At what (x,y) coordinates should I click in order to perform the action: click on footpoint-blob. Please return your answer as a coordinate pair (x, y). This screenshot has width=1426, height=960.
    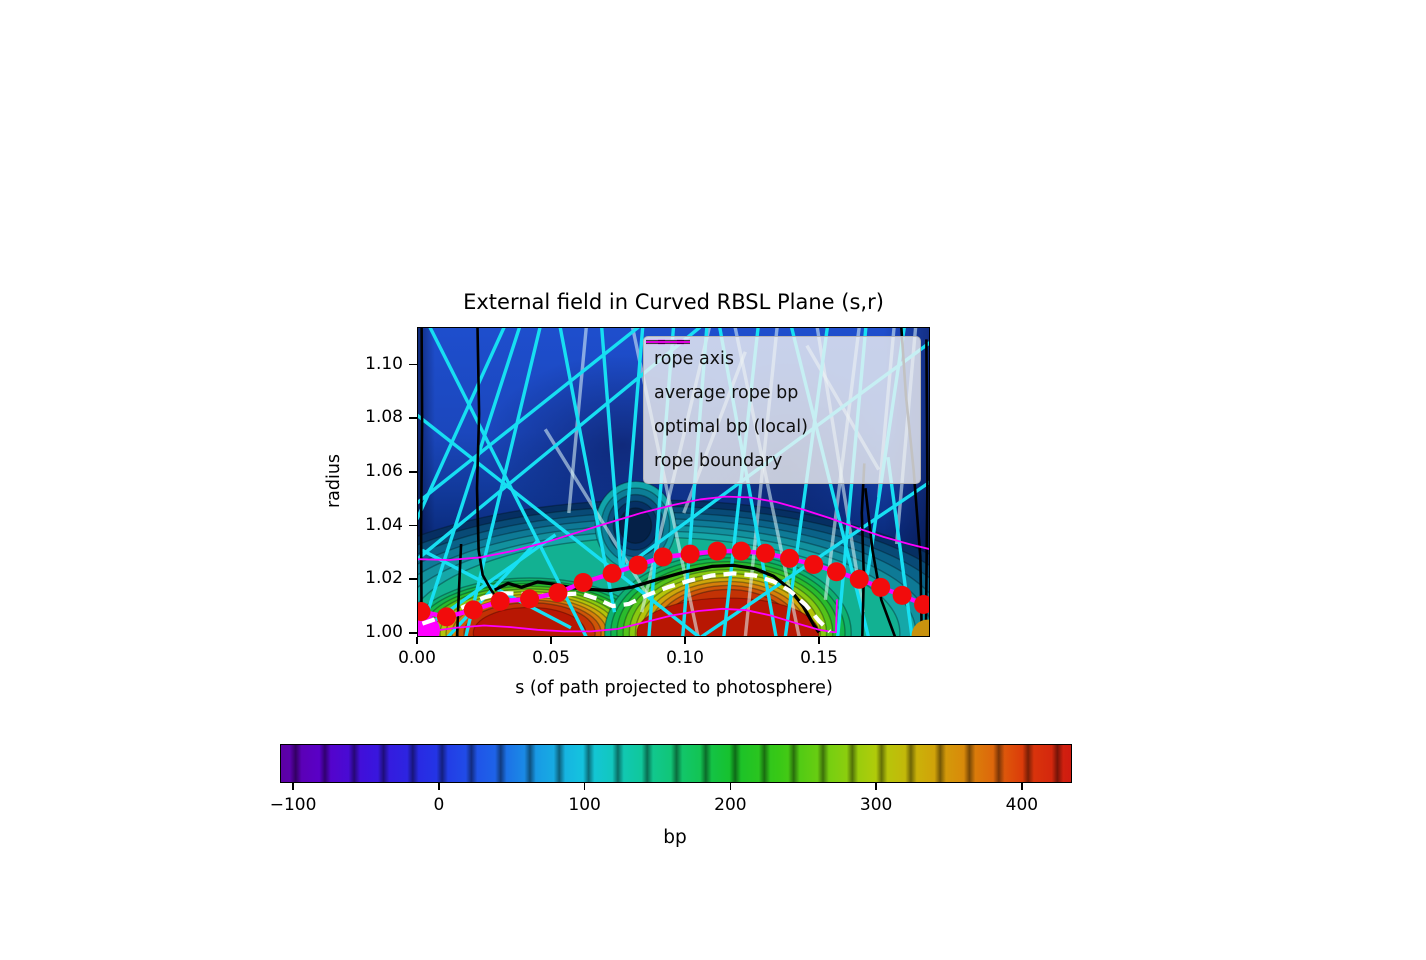
    Looking at the image, I should click on (920, 628).